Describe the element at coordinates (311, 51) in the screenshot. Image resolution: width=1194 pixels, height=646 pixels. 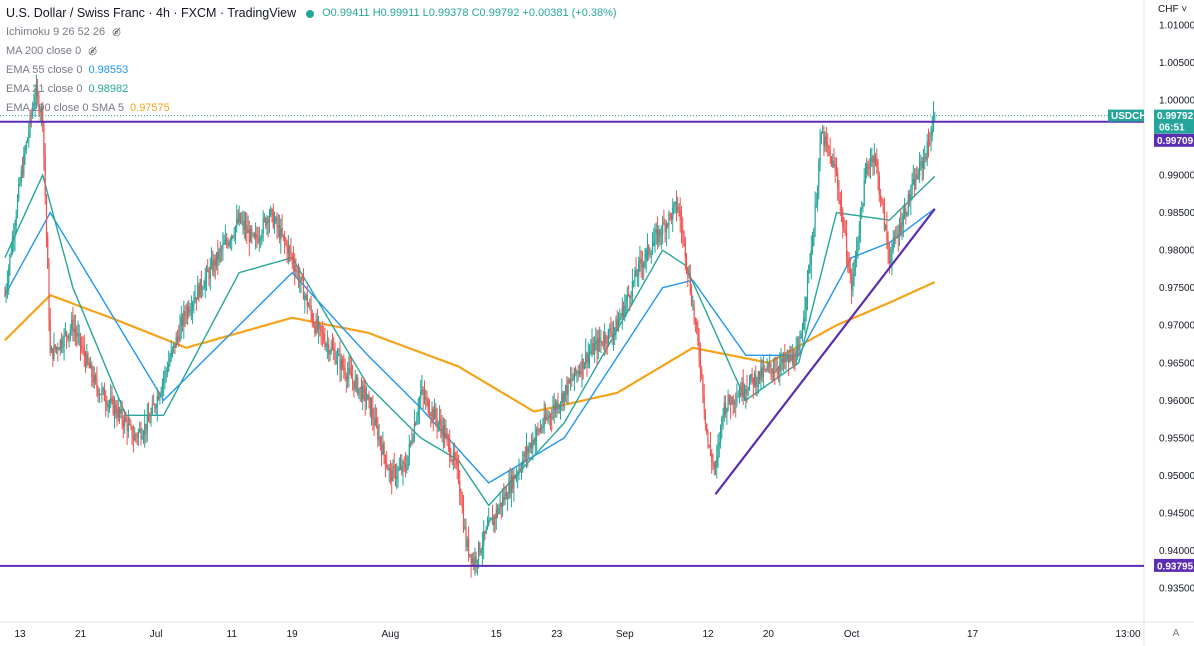
I see `legend-ma200: MA 200 close 0 ◎̸` at that location.